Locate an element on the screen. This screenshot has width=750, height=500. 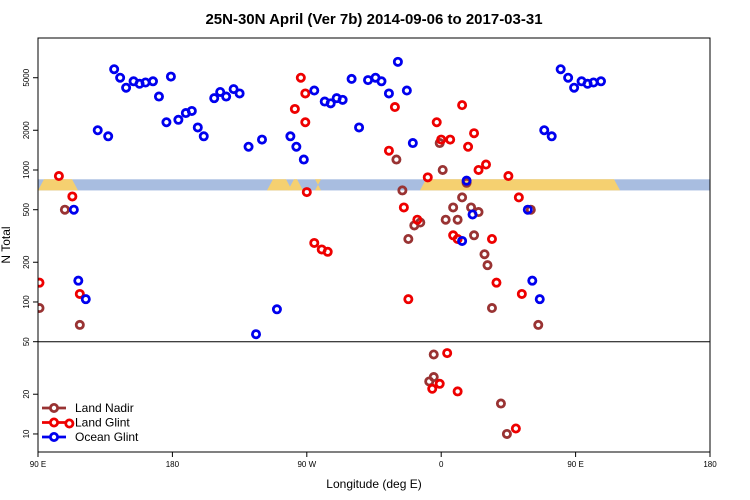
band is located at coordinates (374, 185).